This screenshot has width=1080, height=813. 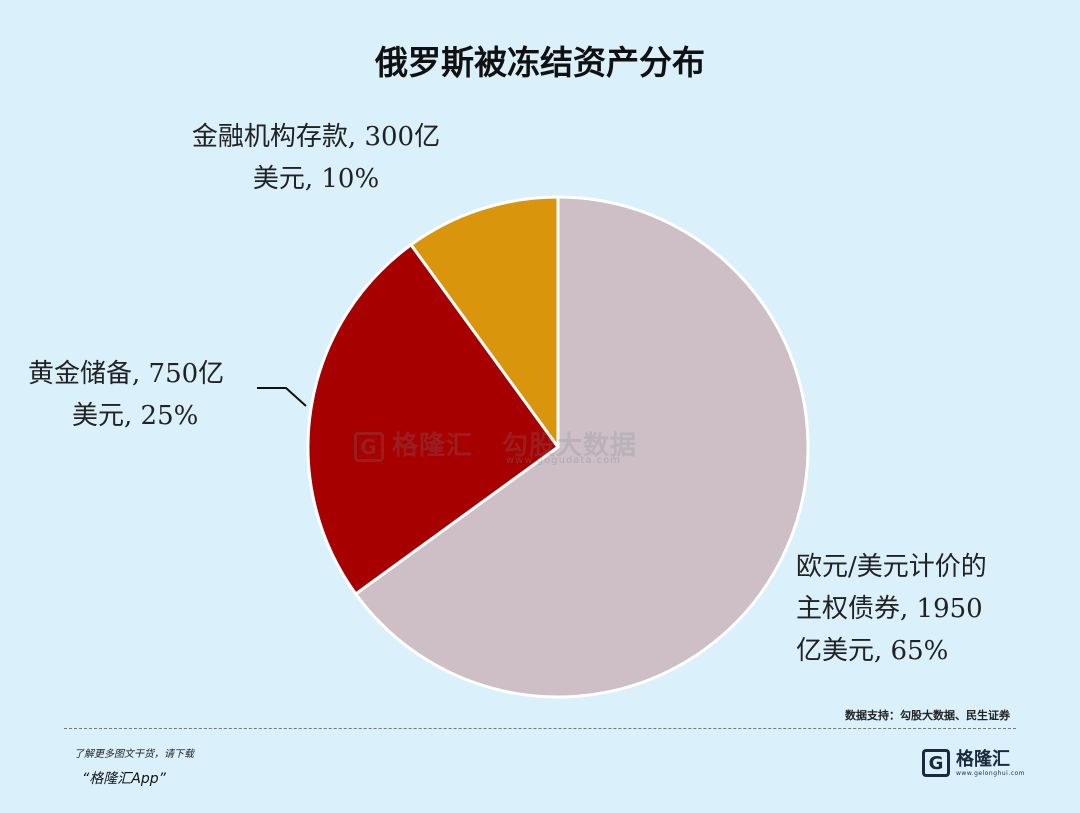 I want to click on brand-url: www.gelonghui.com, so click(x=991, y=773).